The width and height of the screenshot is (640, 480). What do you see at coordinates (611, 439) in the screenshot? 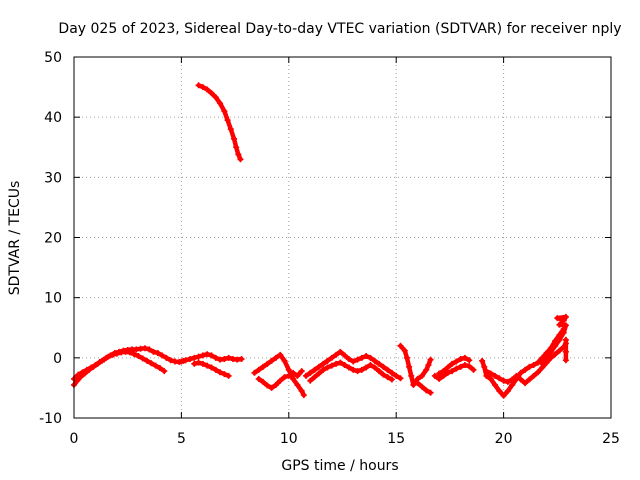
I see `x-tick-label: 25` at bounding box center [611, 439].